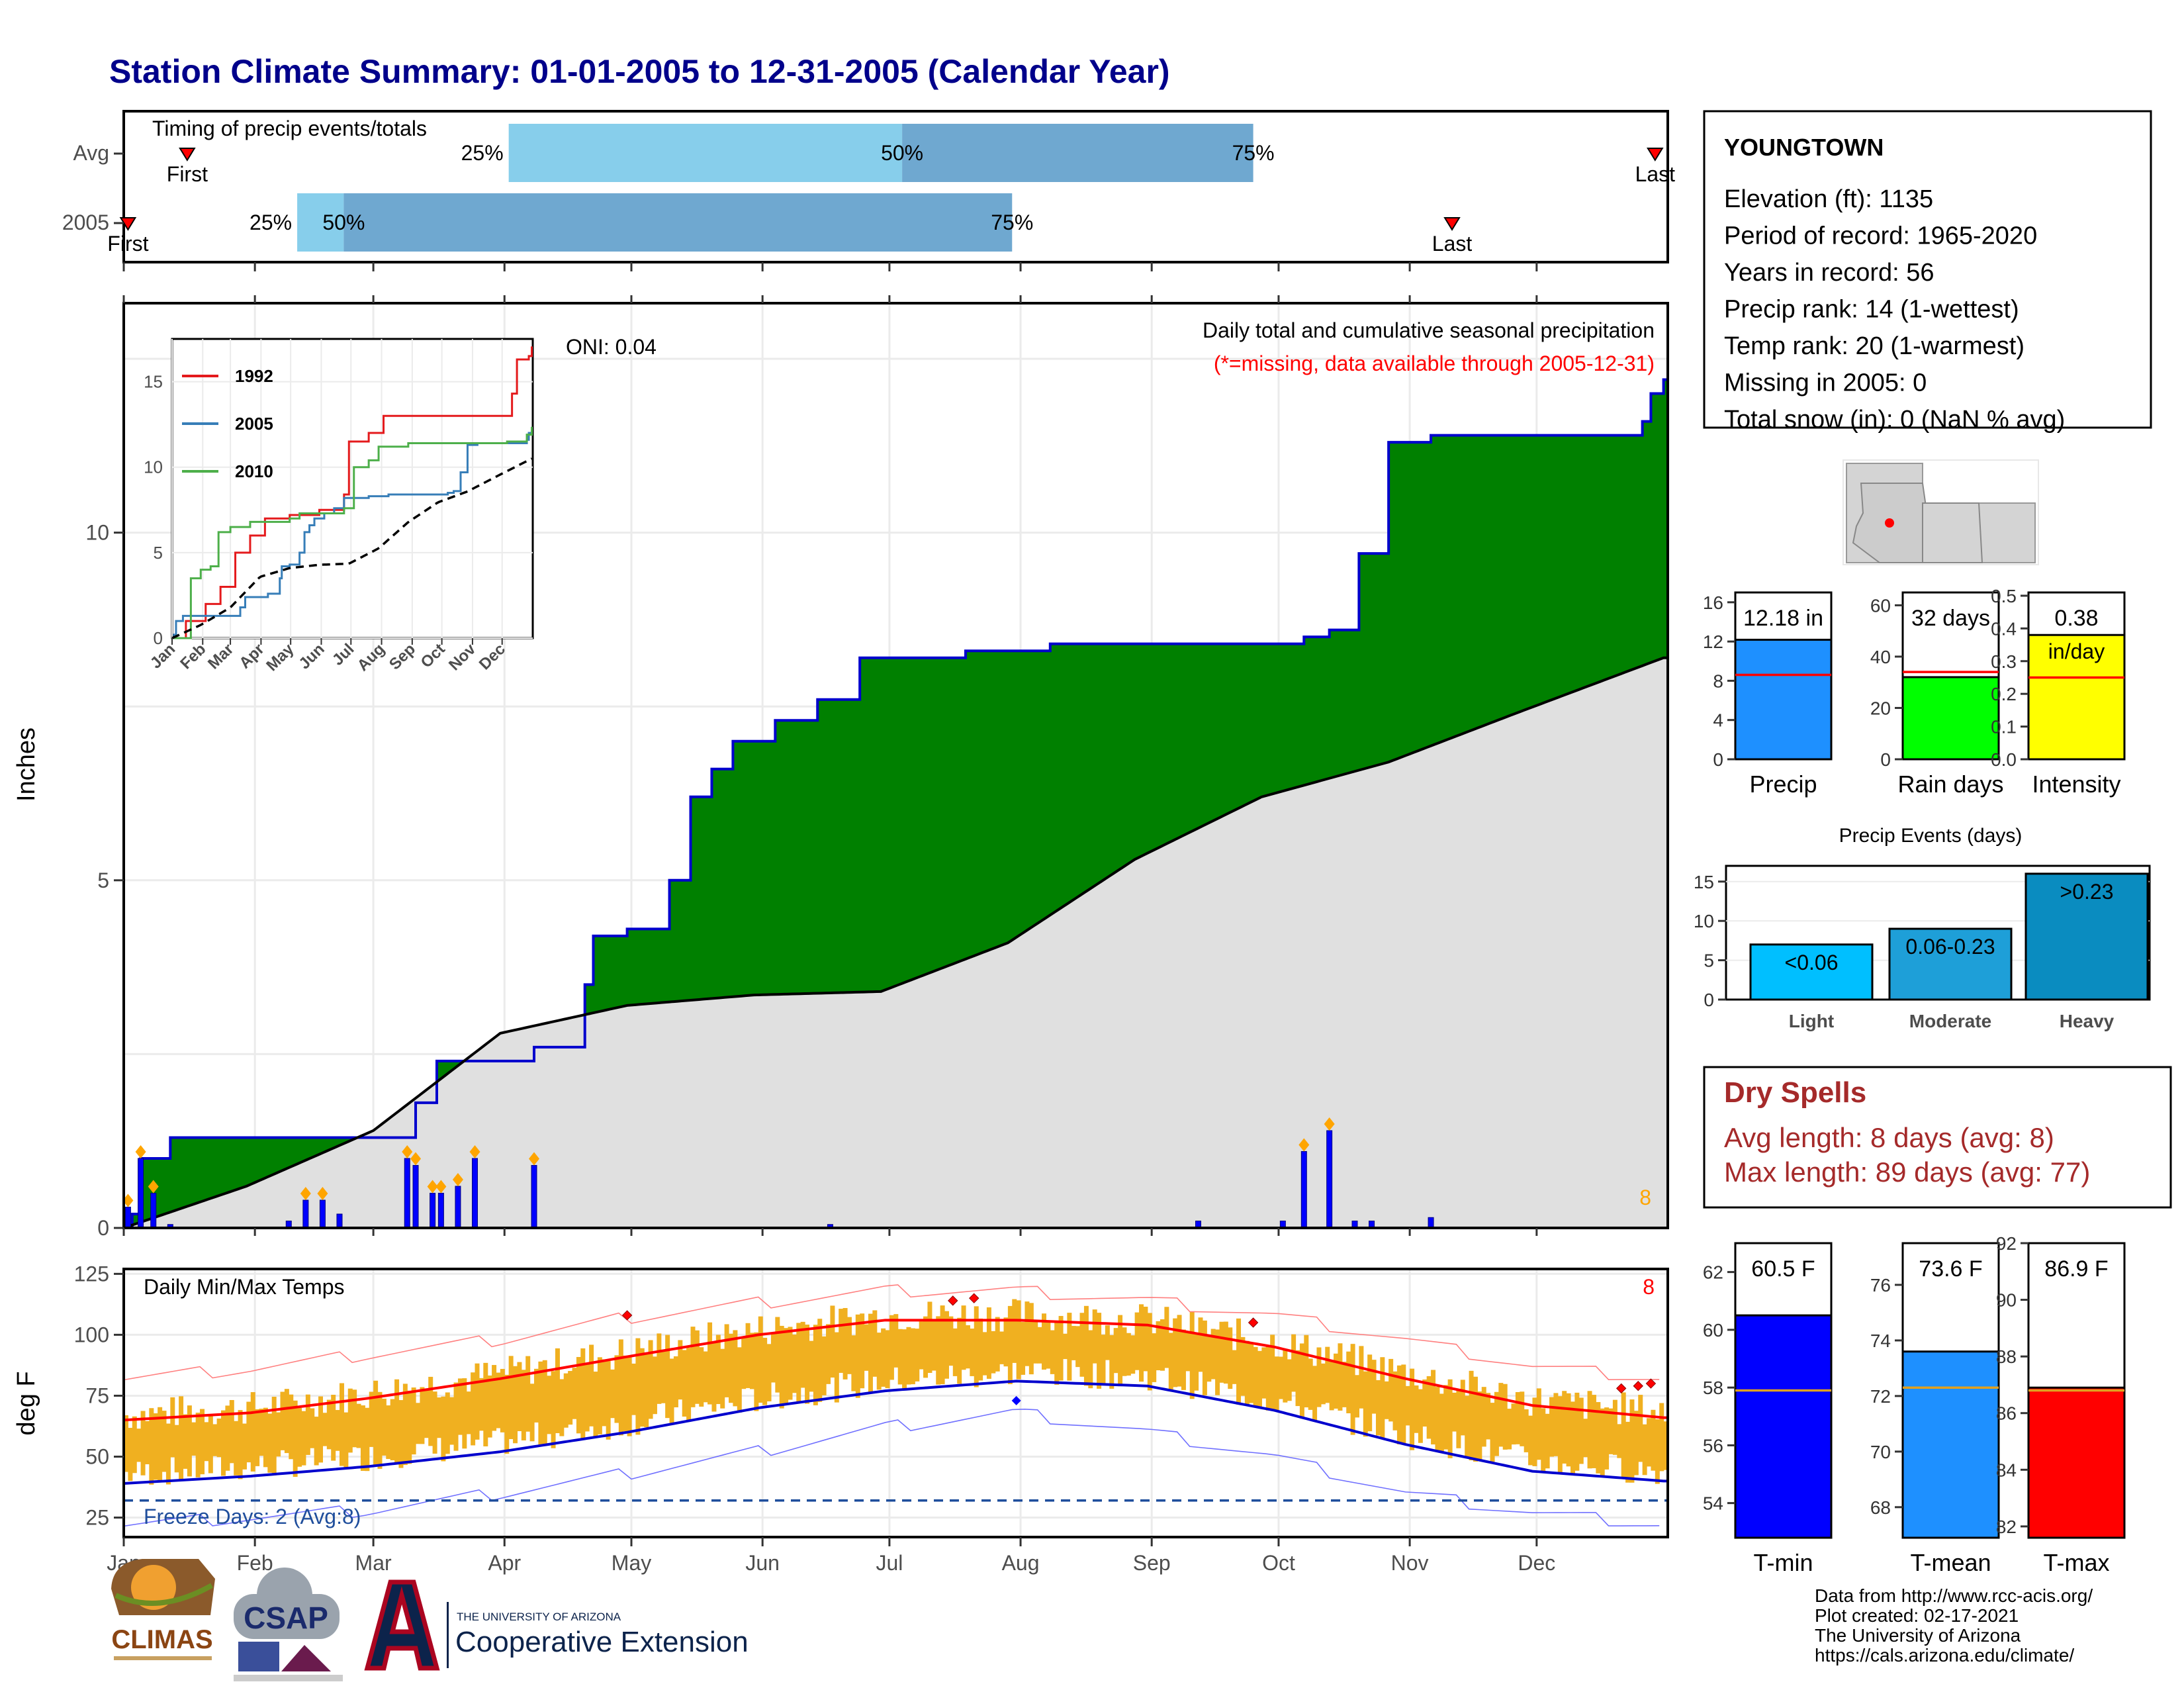  Describe the element at coordinates (1452, 224) in the screenshot. I see `timing-last-marker-icon` at that location.